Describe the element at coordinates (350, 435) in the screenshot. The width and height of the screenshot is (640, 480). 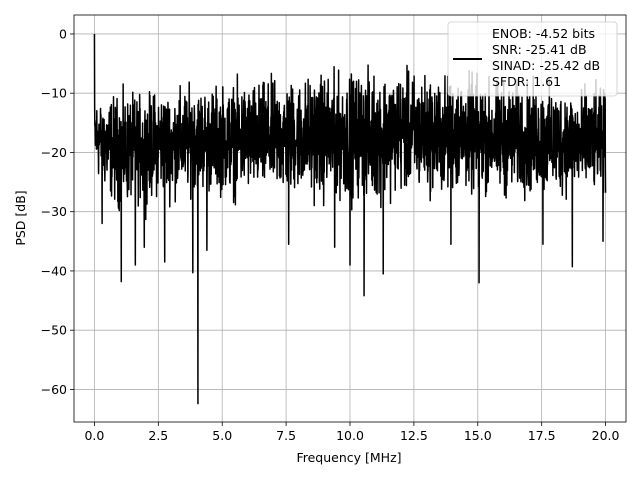
I see `x-tick-label: 10.0` at that location.